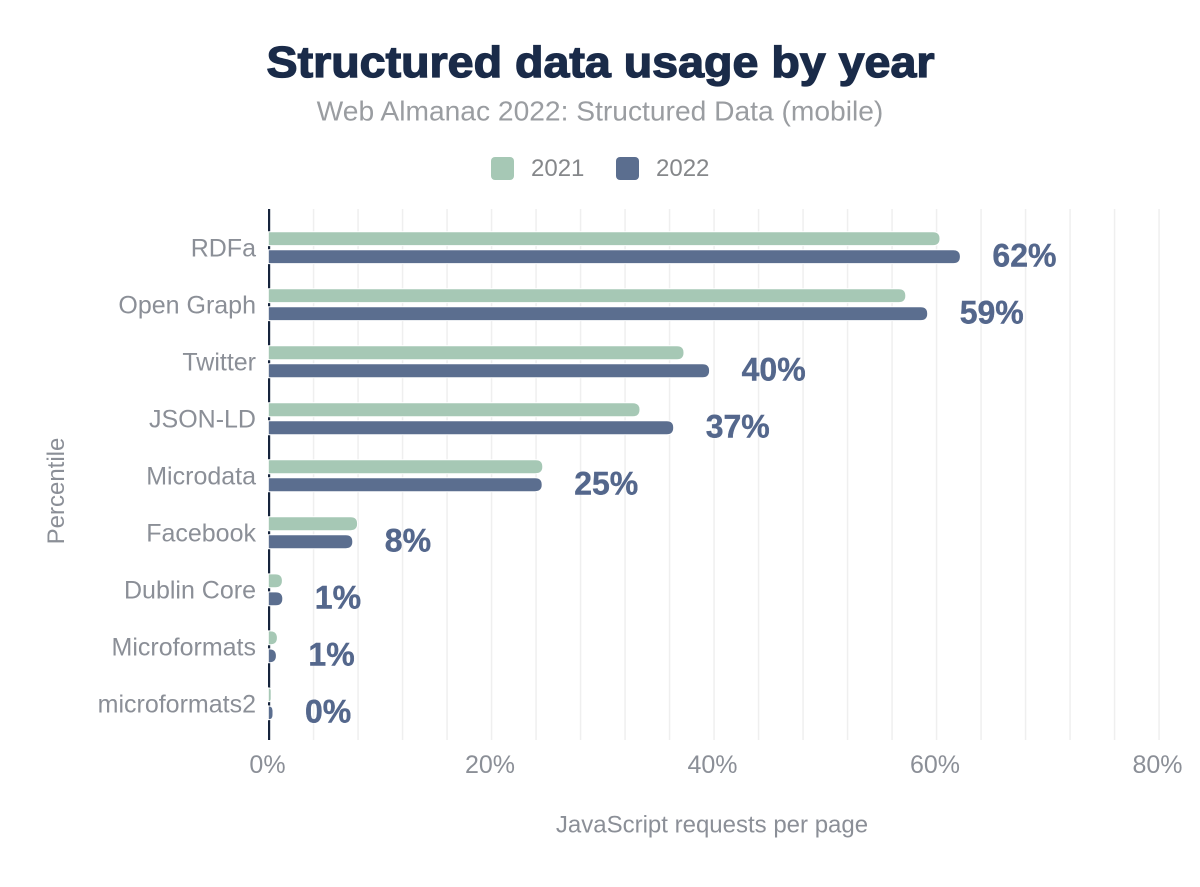 The width and height of the screenshot is (1200, 887). Describe the element at coordinates (187, 306) in the screenshot. I see `svg-text: Open Graph` at that location.